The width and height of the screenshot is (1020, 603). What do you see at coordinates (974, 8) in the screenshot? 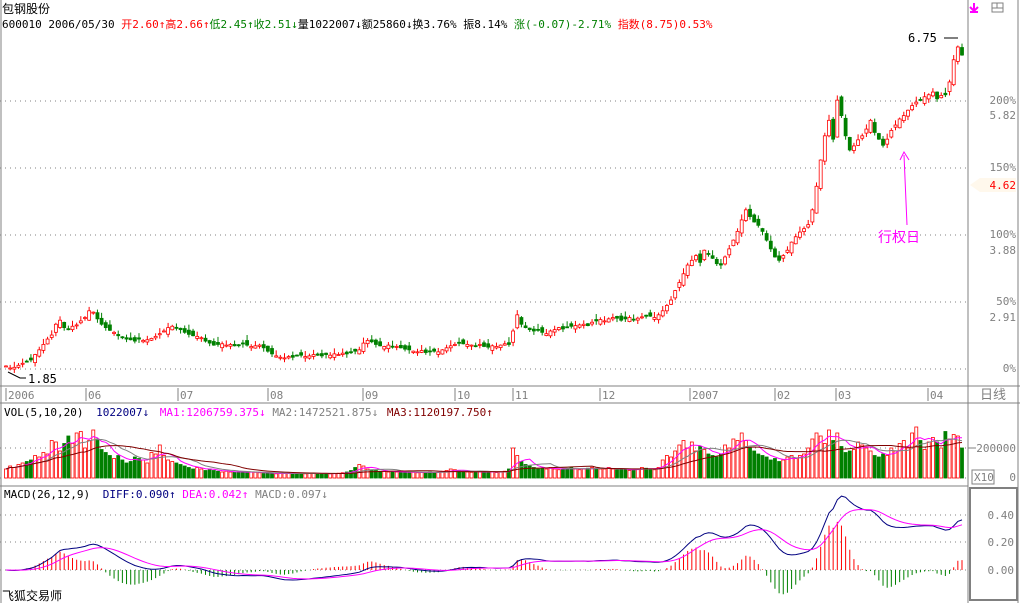
I see `download-arrow-icon` at bounding box center [974, 8].